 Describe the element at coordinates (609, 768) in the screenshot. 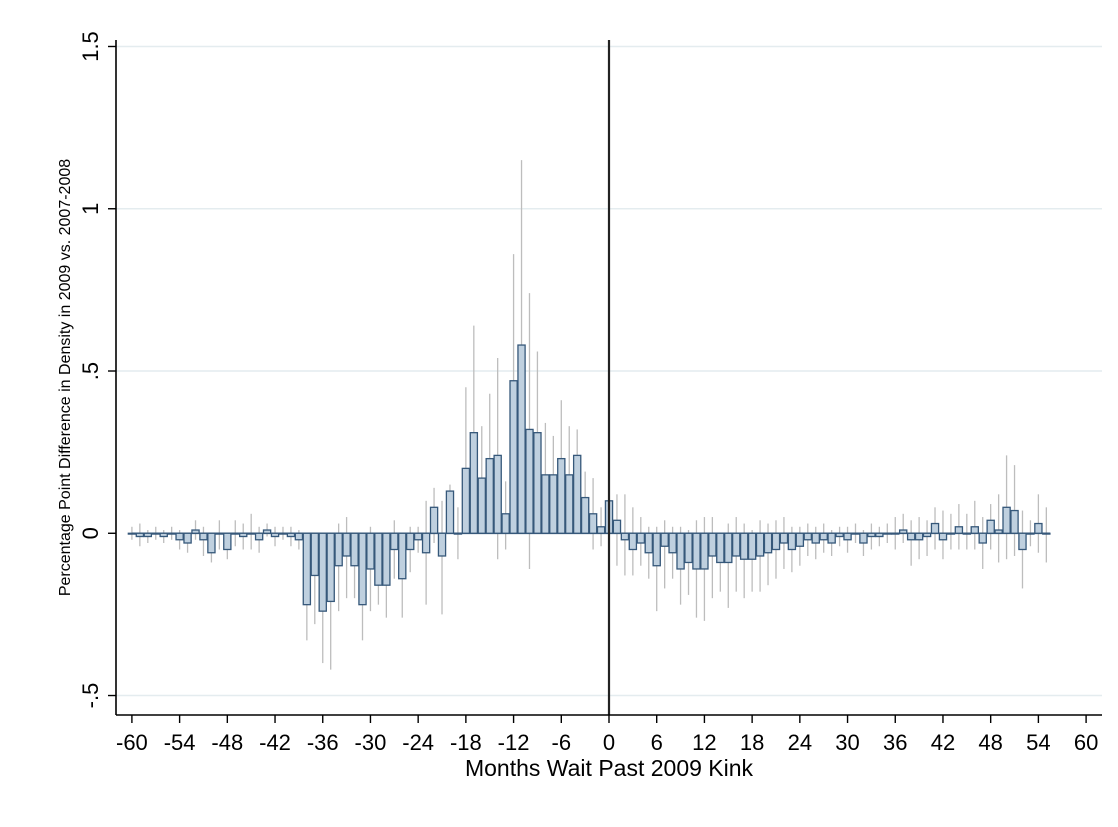

I see `x-axis-title: Months Wait Past 2009 Kink` at that location.